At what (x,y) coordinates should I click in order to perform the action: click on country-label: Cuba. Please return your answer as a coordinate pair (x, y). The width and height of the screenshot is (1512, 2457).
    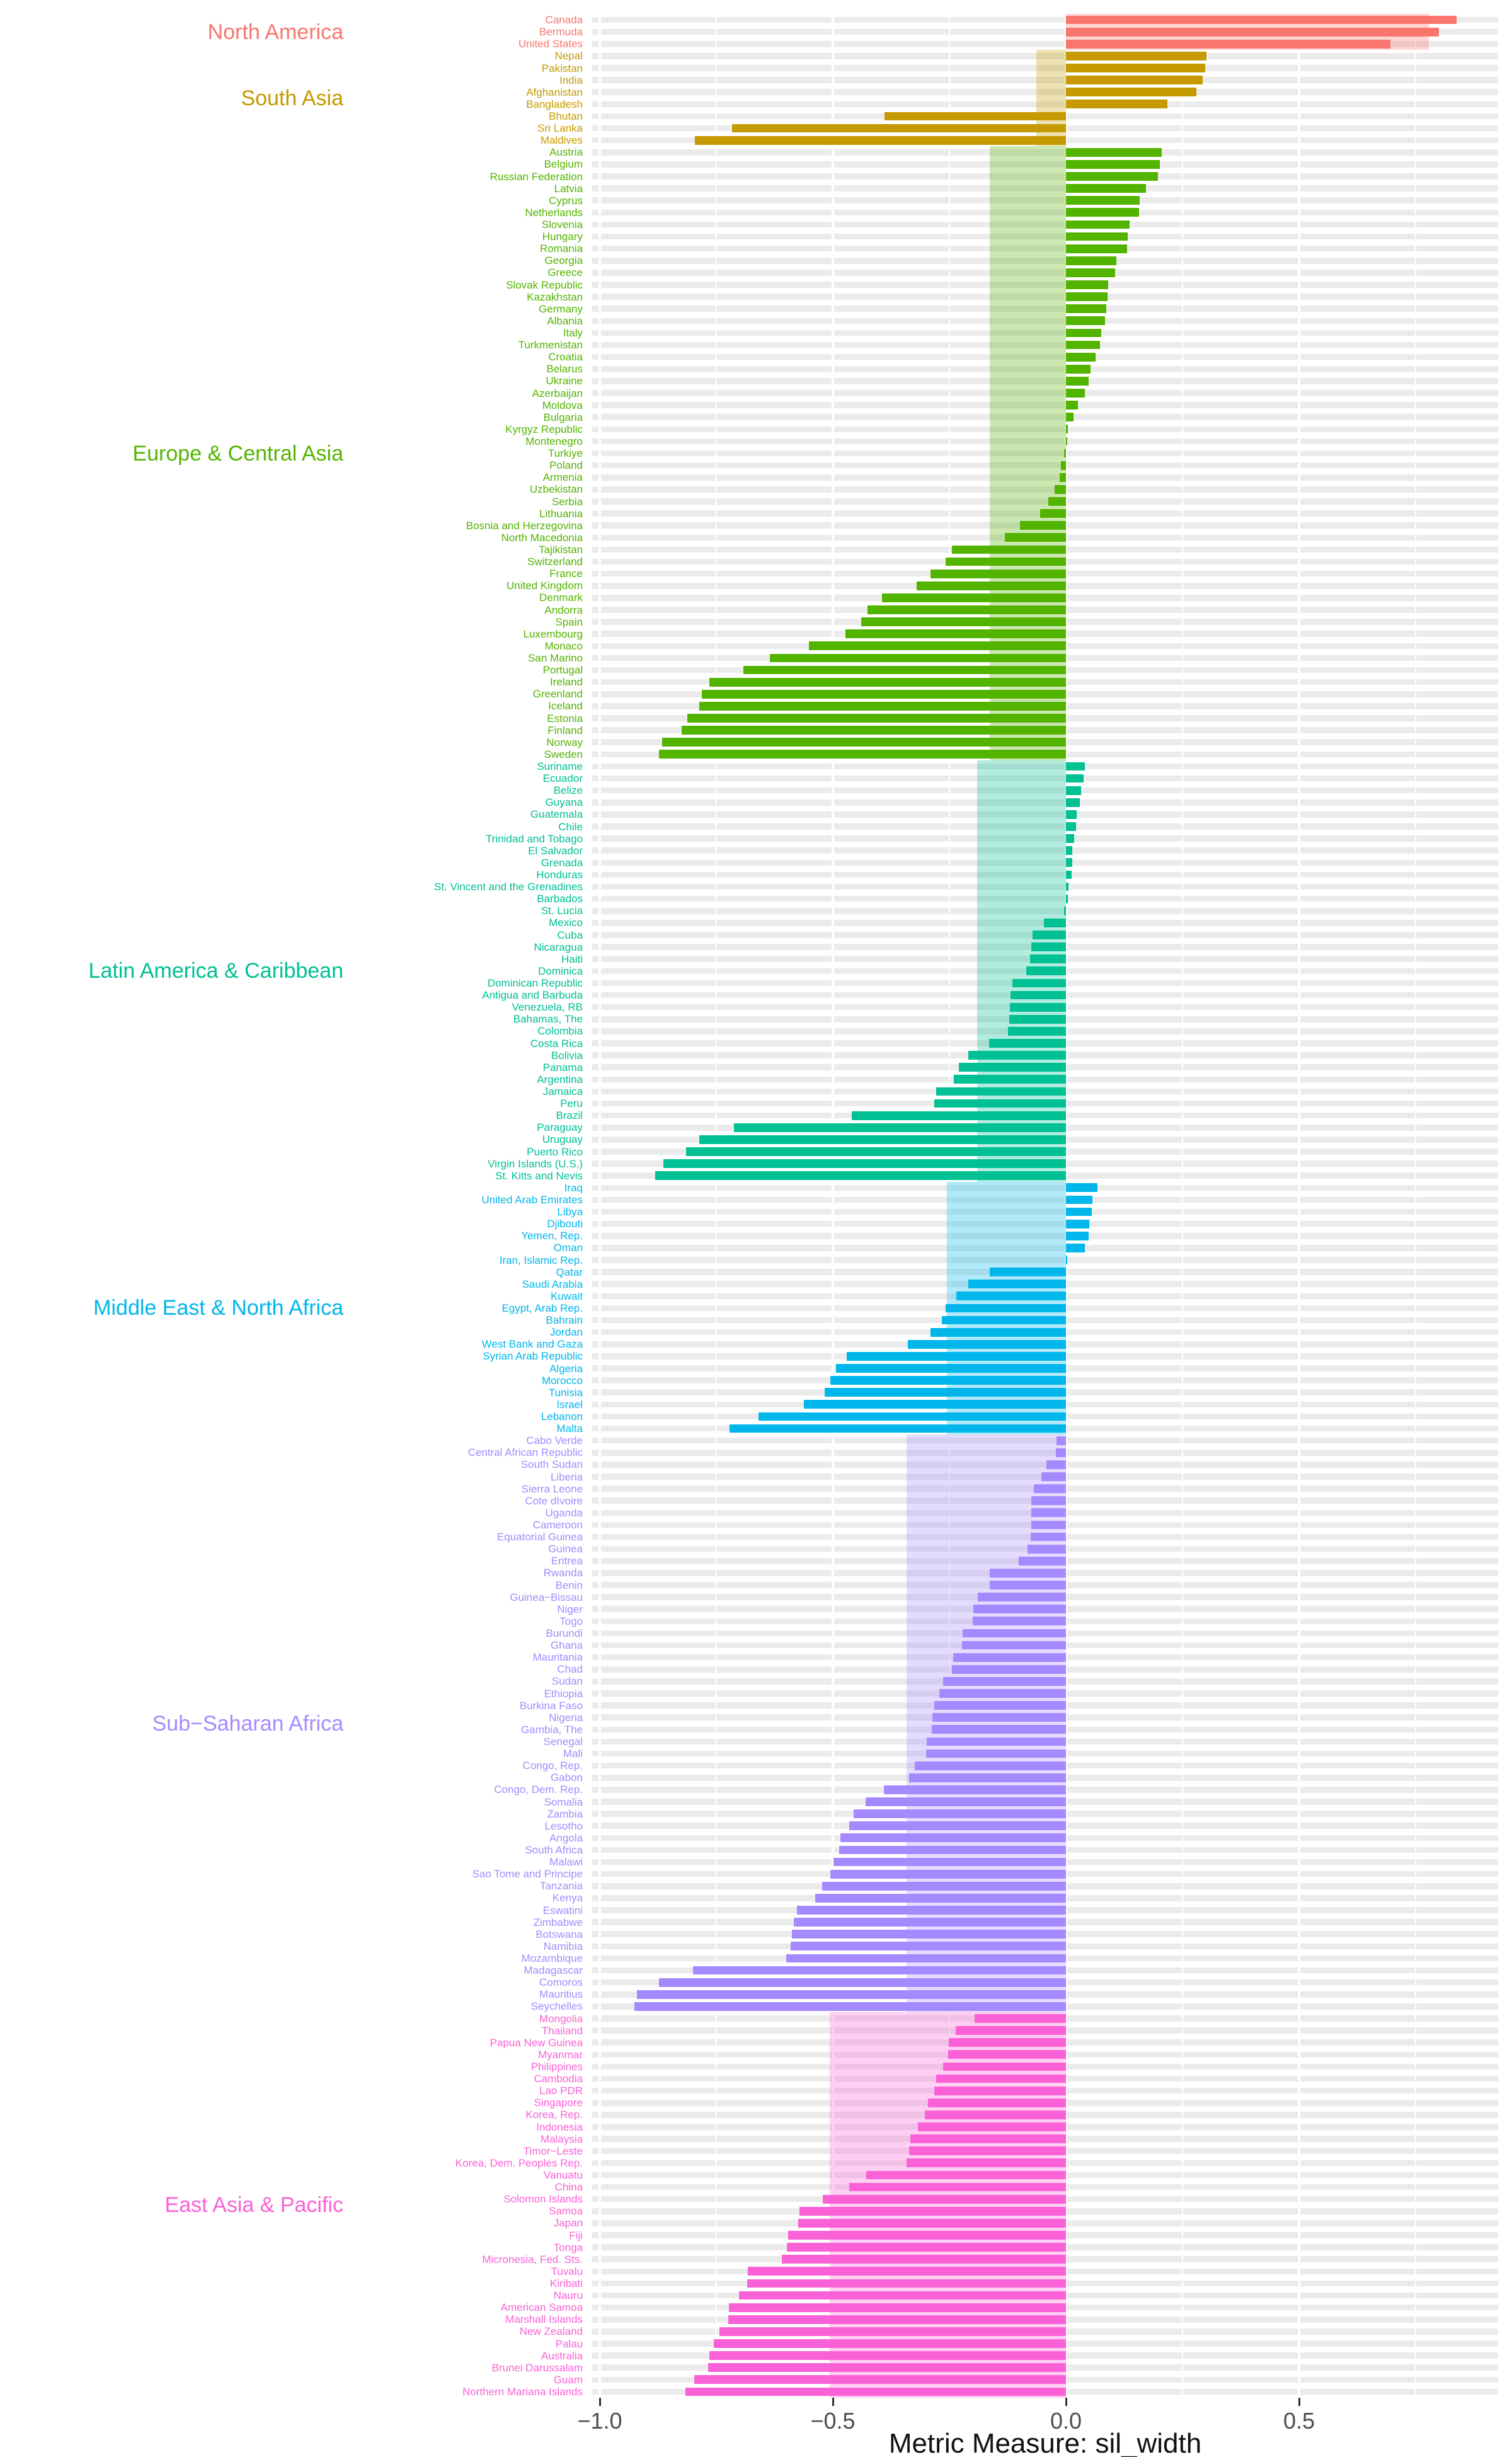
    Looking at the image, I should click on (570, 935).